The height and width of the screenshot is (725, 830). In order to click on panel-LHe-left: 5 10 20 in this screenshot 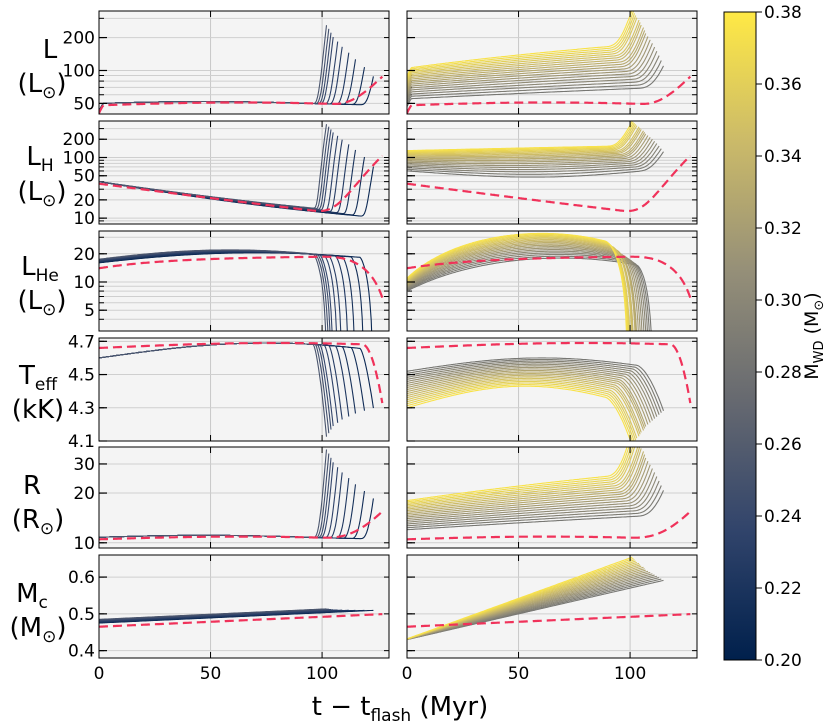, I will do `click(231, 281)`.